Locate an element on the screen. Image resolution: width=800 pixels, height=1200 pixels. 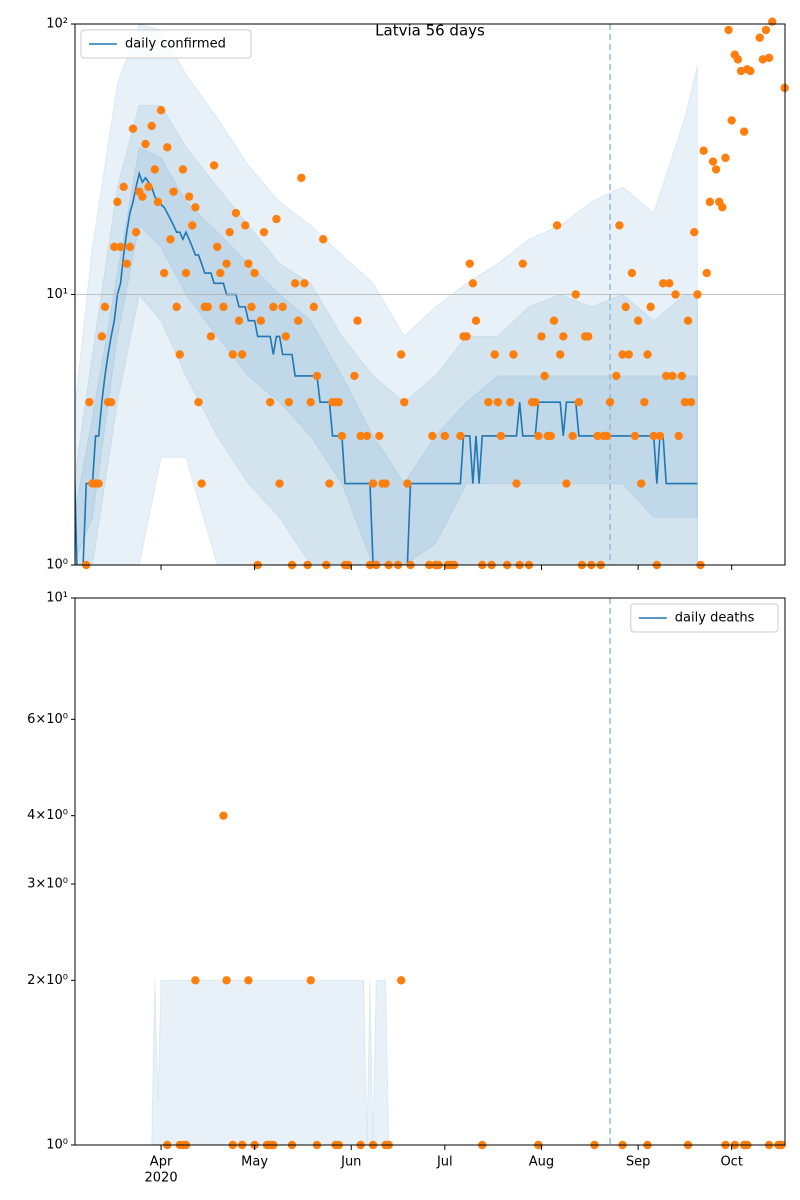
x-tick-label: Oct is located at coordinates (731, 1162).